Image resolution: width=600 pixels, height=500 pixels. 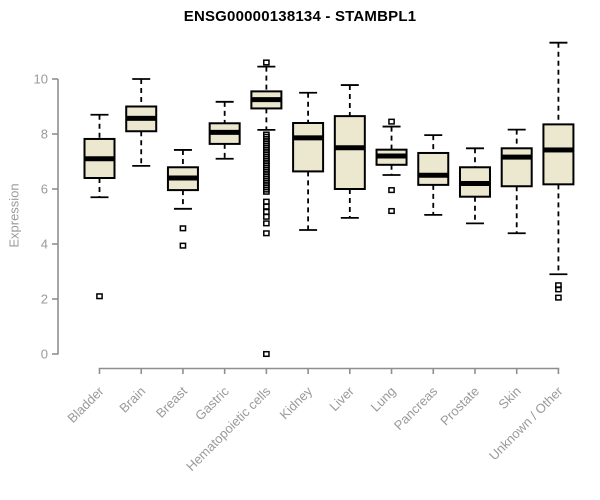 What do you see at coordinates (41, 79) in the screenshot?
I see `y-tick-label: 10` at bounding box center [41, 79].